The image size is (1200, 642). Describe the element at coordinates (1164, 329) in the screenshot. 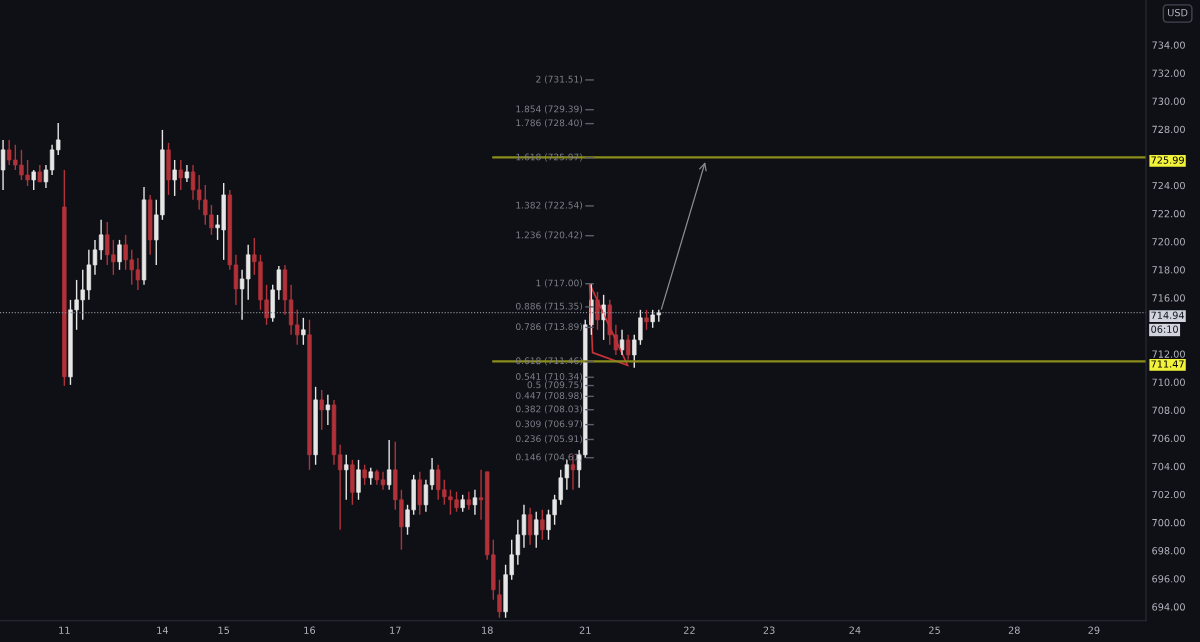

I see `text: 06:10` at that location.